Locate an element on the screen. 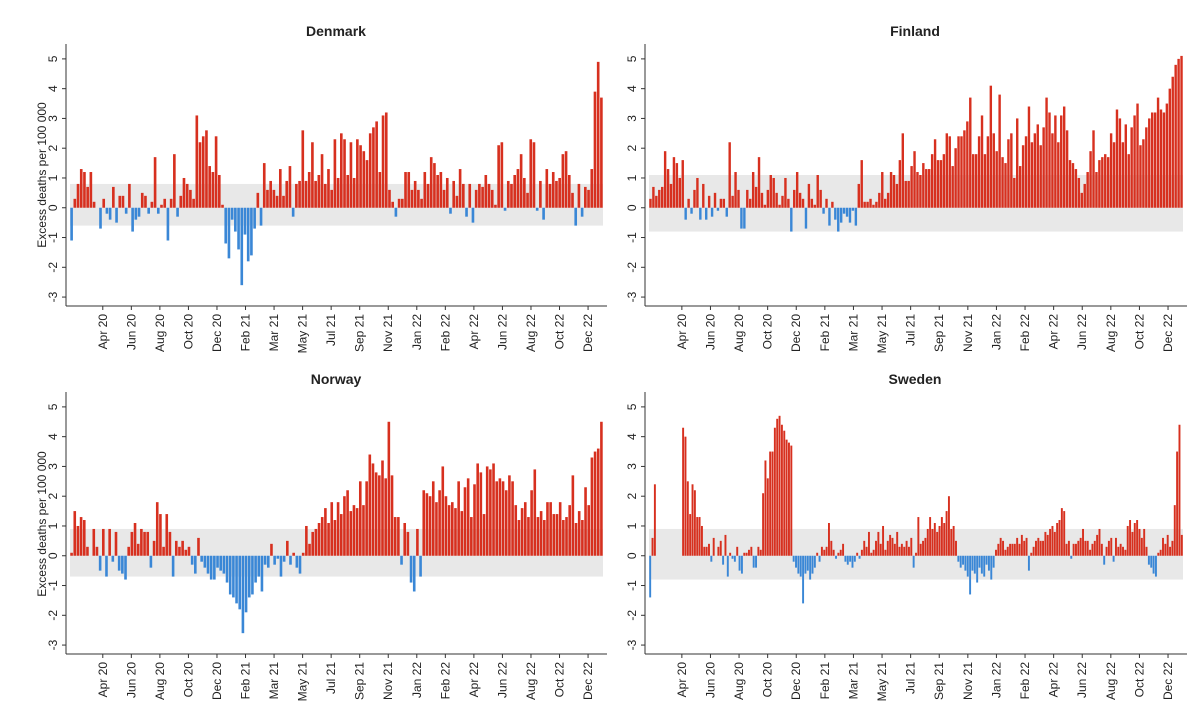 The height and width of the screenshot is (714, 1200). norway-x-tick-label: Mar 21 is located at coordinates (274, 681).